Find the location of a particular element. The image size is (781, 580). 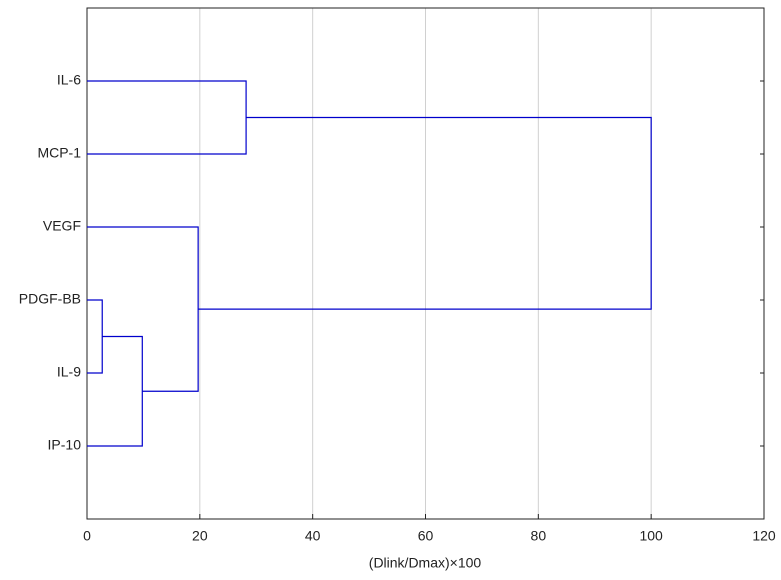

leaf-label: IL-9 is located at coordinates (69, 372).